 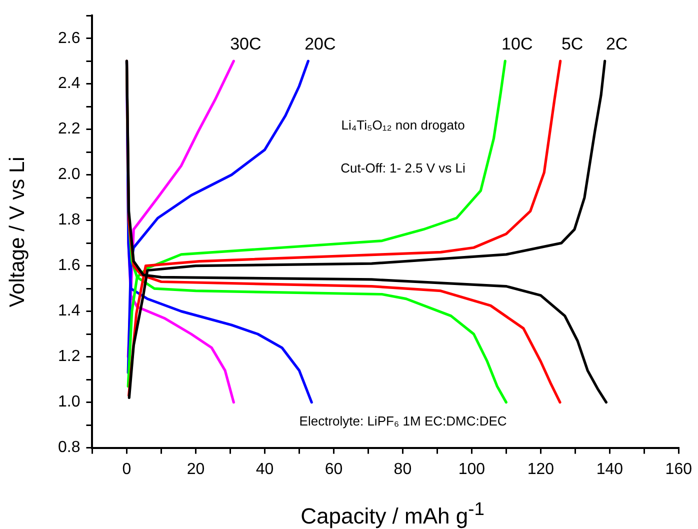 What do you see at coordinates (195, 469) in the screenshot?
I see `x-tick-label: 20` at bounding box center [195, 469].